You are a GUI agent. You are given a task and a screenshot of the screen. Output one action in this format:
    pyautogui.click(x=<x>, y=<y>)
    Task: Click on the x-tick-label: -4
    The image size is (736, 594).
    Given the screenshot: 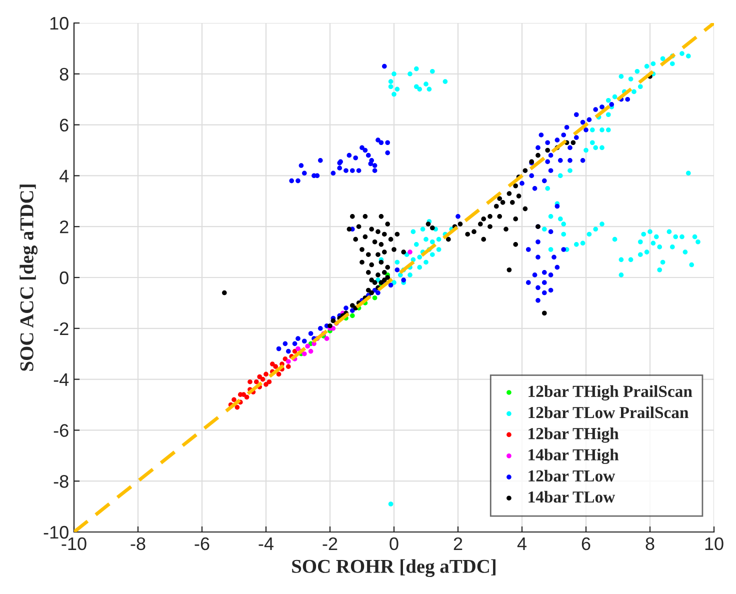 What is the action you would take?
    pyautogui.click(x=266, y=544)
    